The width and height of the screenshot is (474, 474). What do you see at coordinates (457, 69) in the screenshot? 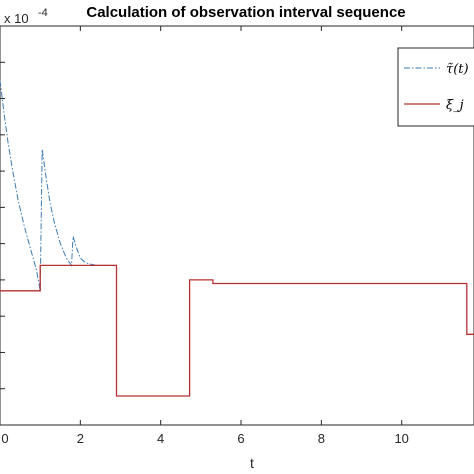
I see `legend-label-series-1: τ̃(t)` at bounding box center [457, 69].